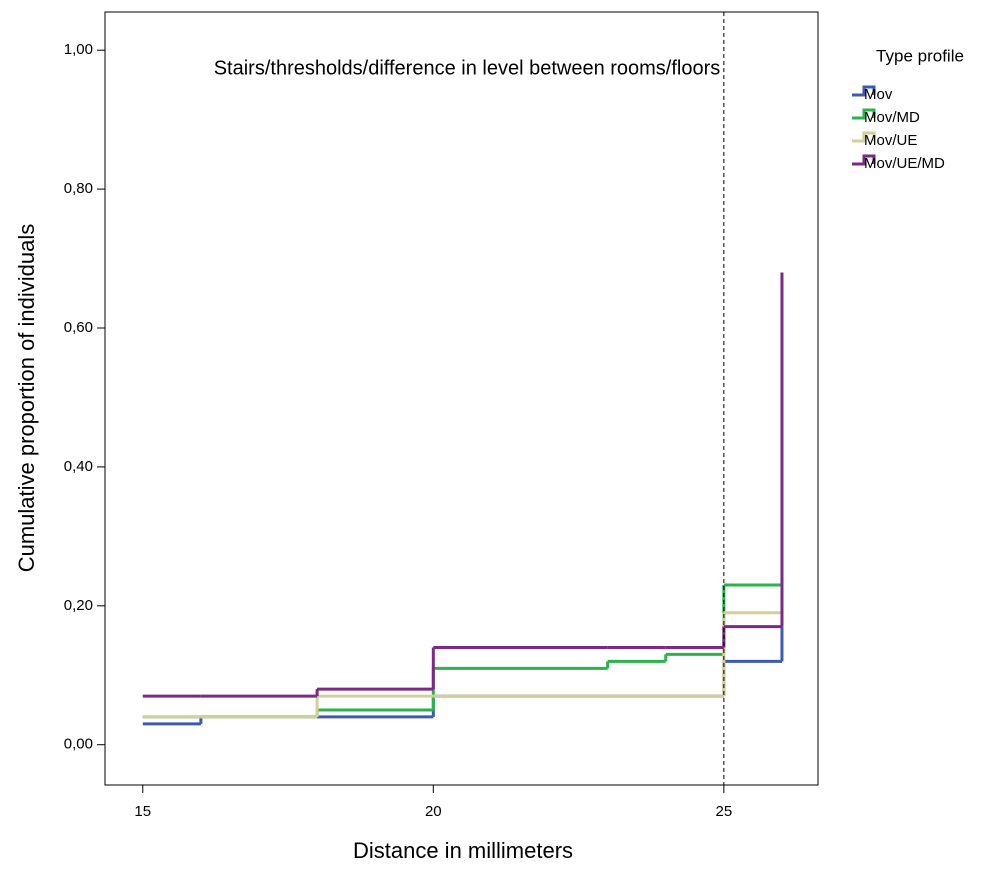  I want to click on x-tick-label: 20, so click(433, 811).